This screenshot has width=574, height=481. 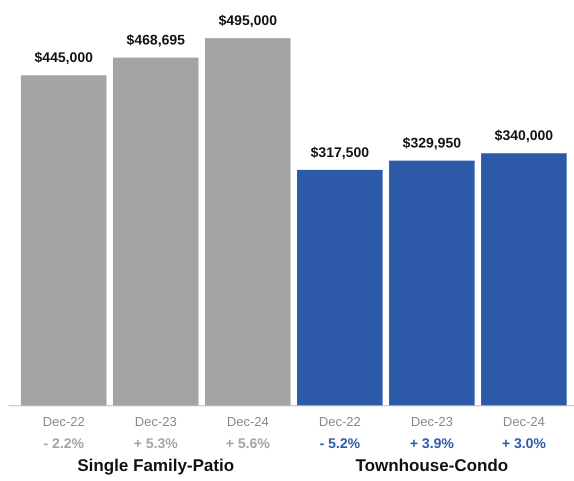 What do you see at coordinates (156, 432) in the screenshot?
I see `x-tick-label: Dec-23 + 5.3%` at bounding box center [156, 432].